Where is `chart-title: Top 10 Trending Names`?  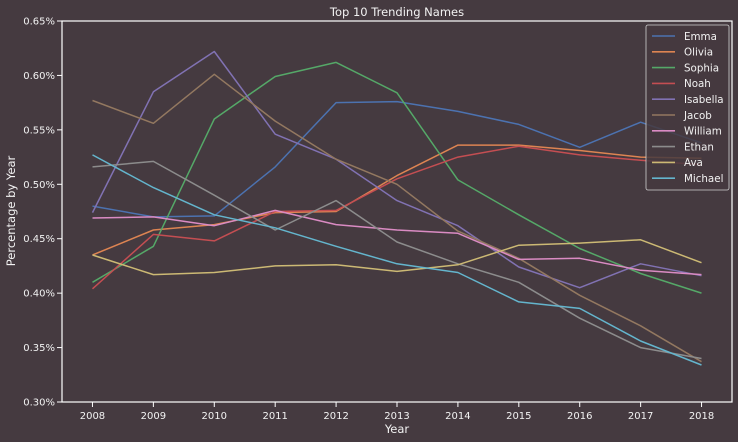 chart-title: Top 10 Trending Names is located at coordinates (396, 12).